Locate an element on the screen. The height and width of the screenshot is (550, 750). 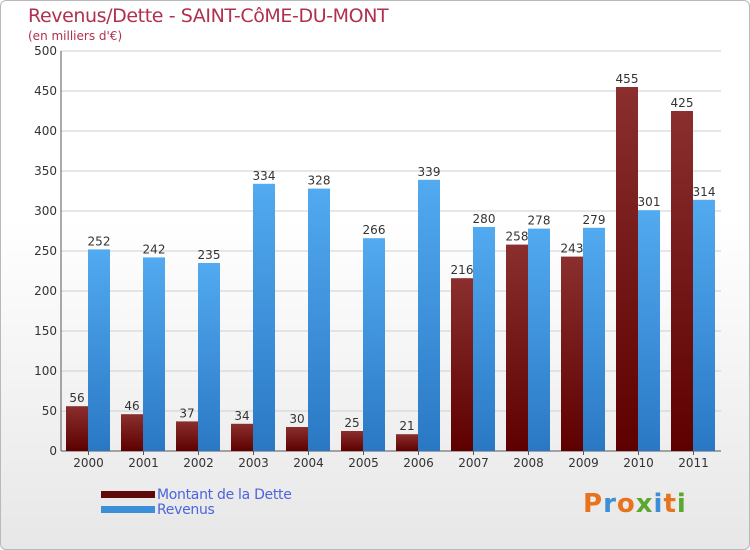
legend-item-revenus: Revenus is located at coordinates (196, 509).